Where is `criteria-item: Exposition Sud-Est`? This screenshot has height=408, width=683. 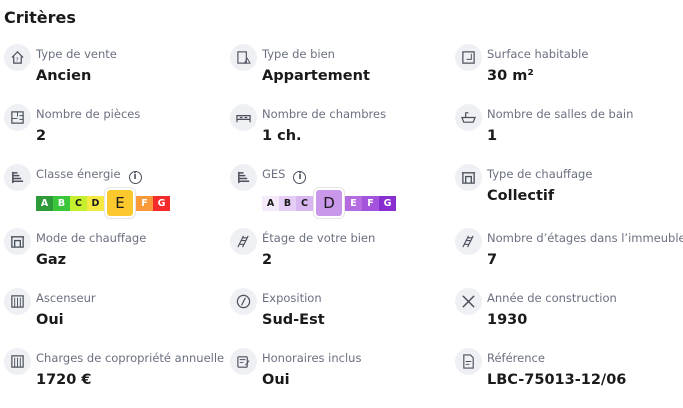
criteria-item: Exposition Sud-Est is located at coordinates (342, 313).